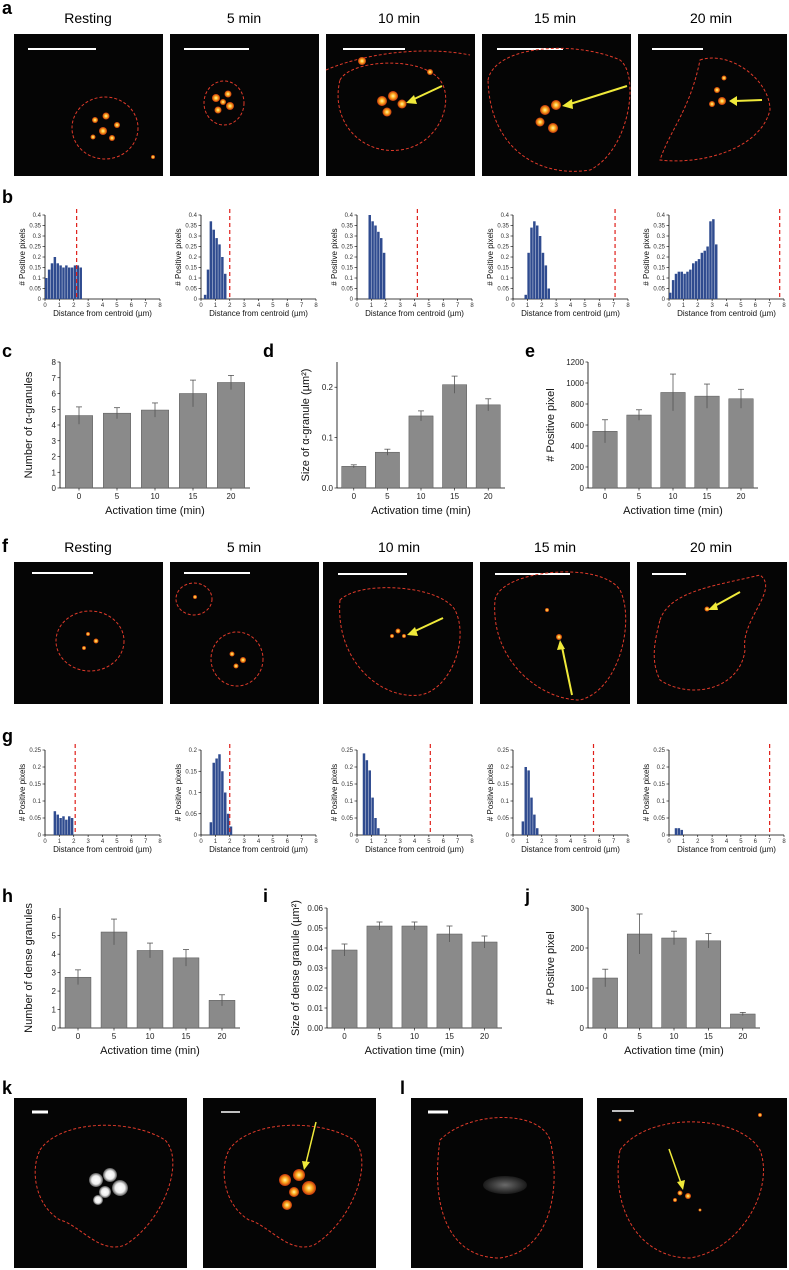  What do you see at coordinates (296, 968) in the screenshot?
I see `y-axis-label: Size of dense granule (µm²)` at bounding box center [296, 968].